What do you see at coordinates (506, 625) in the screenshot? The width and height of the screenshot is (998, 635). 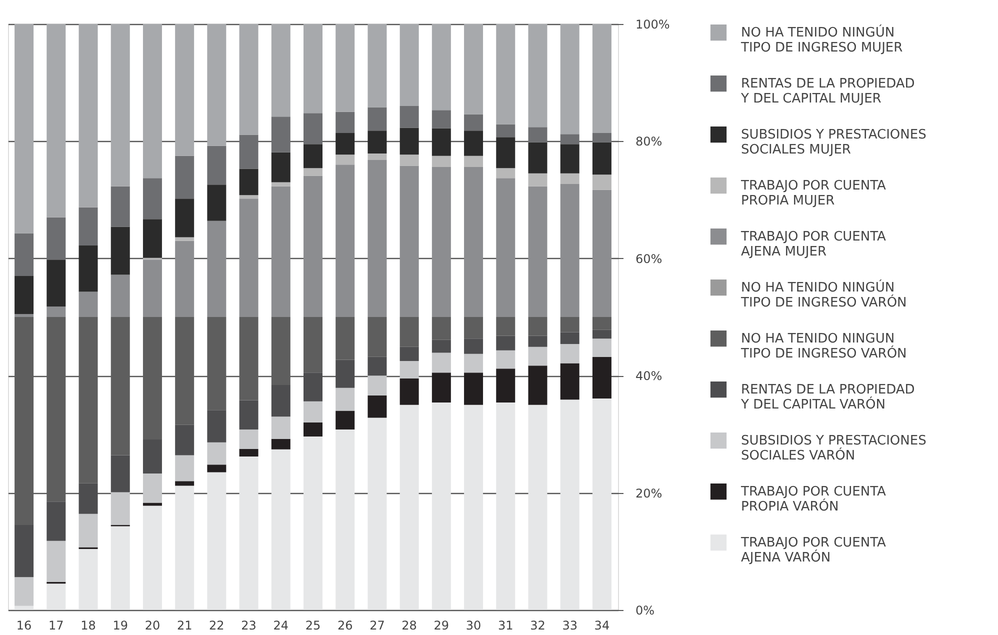 I see `x-tick-label: 31` at bounding box center [506, 625].